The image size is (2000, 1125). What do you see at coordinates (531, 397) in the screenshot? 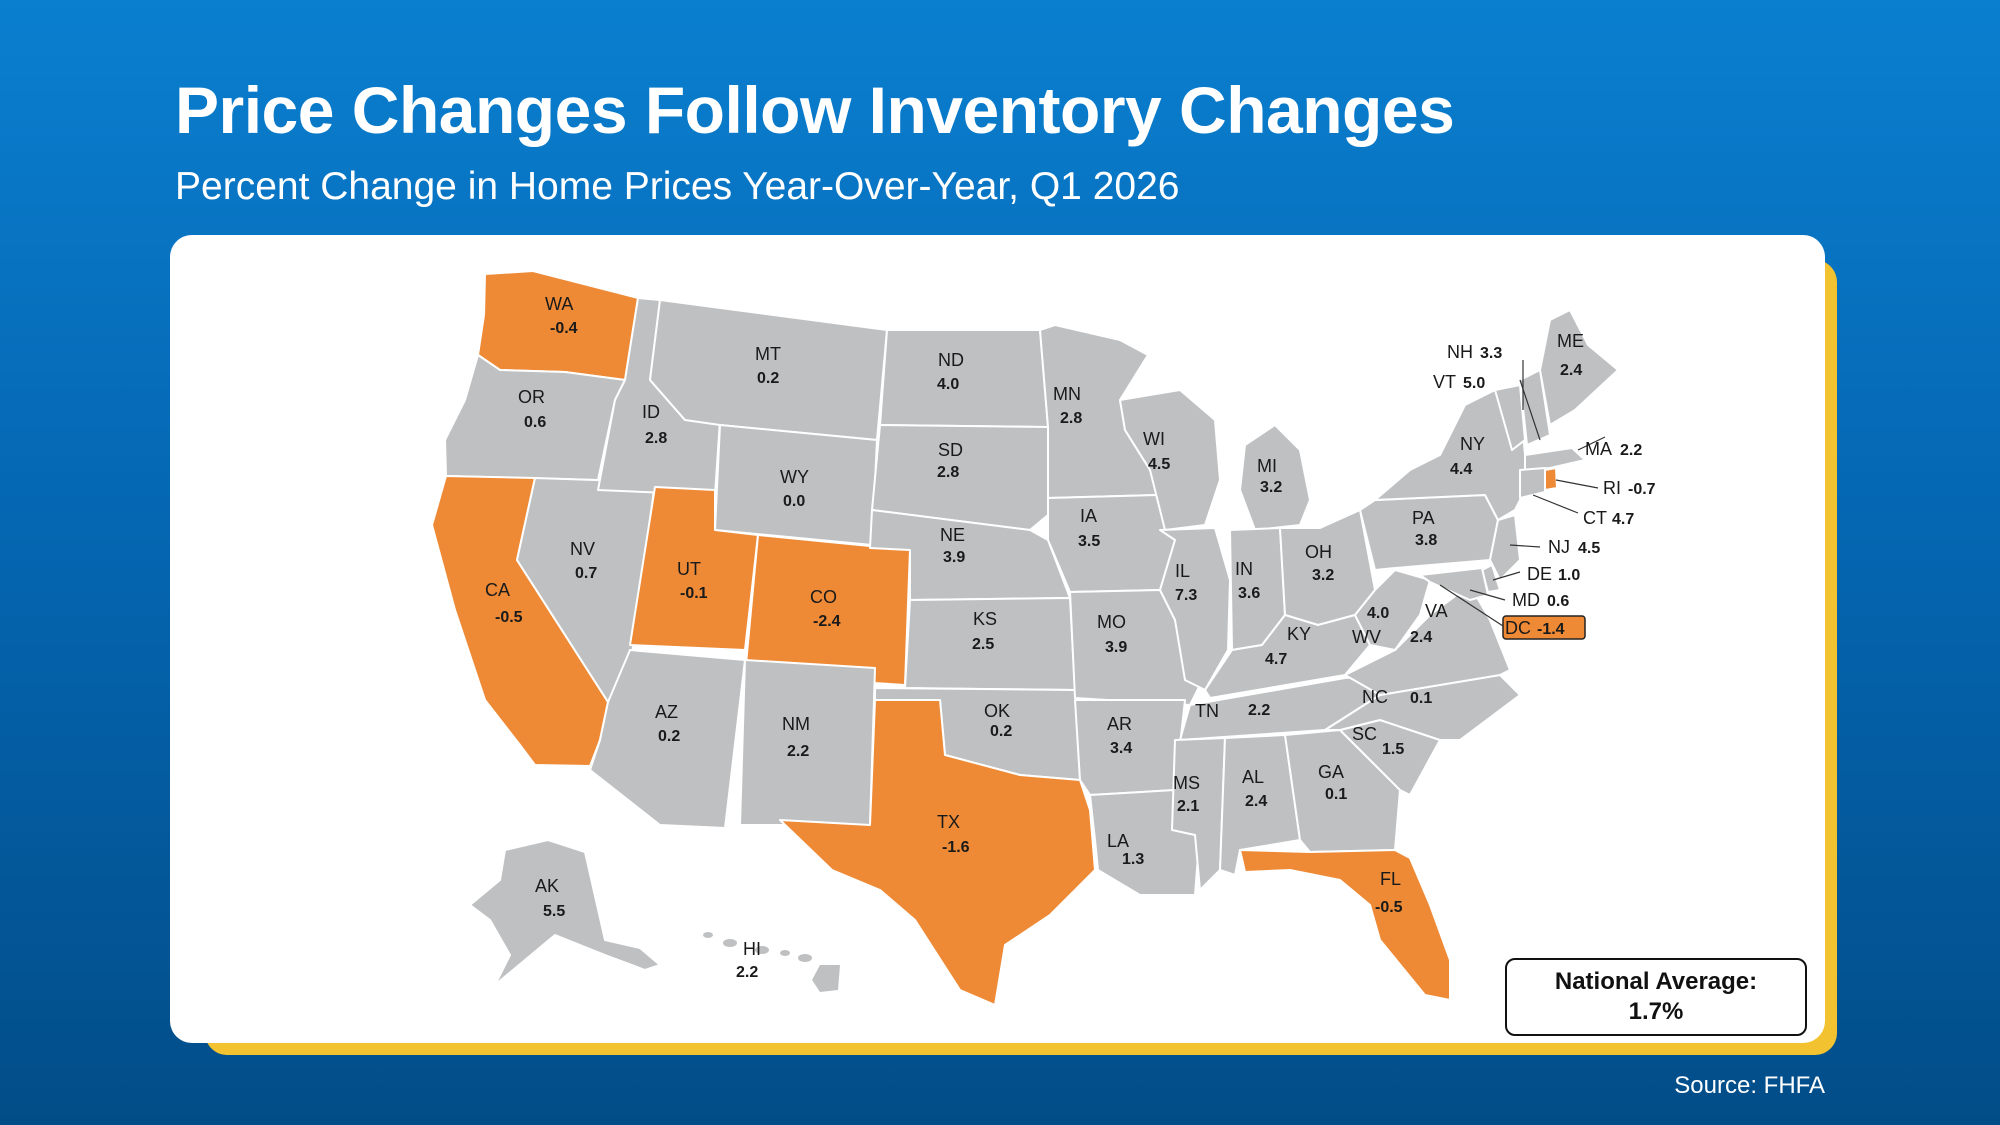
I see `label-OR-name: OR` at bounding box center [531, 397].